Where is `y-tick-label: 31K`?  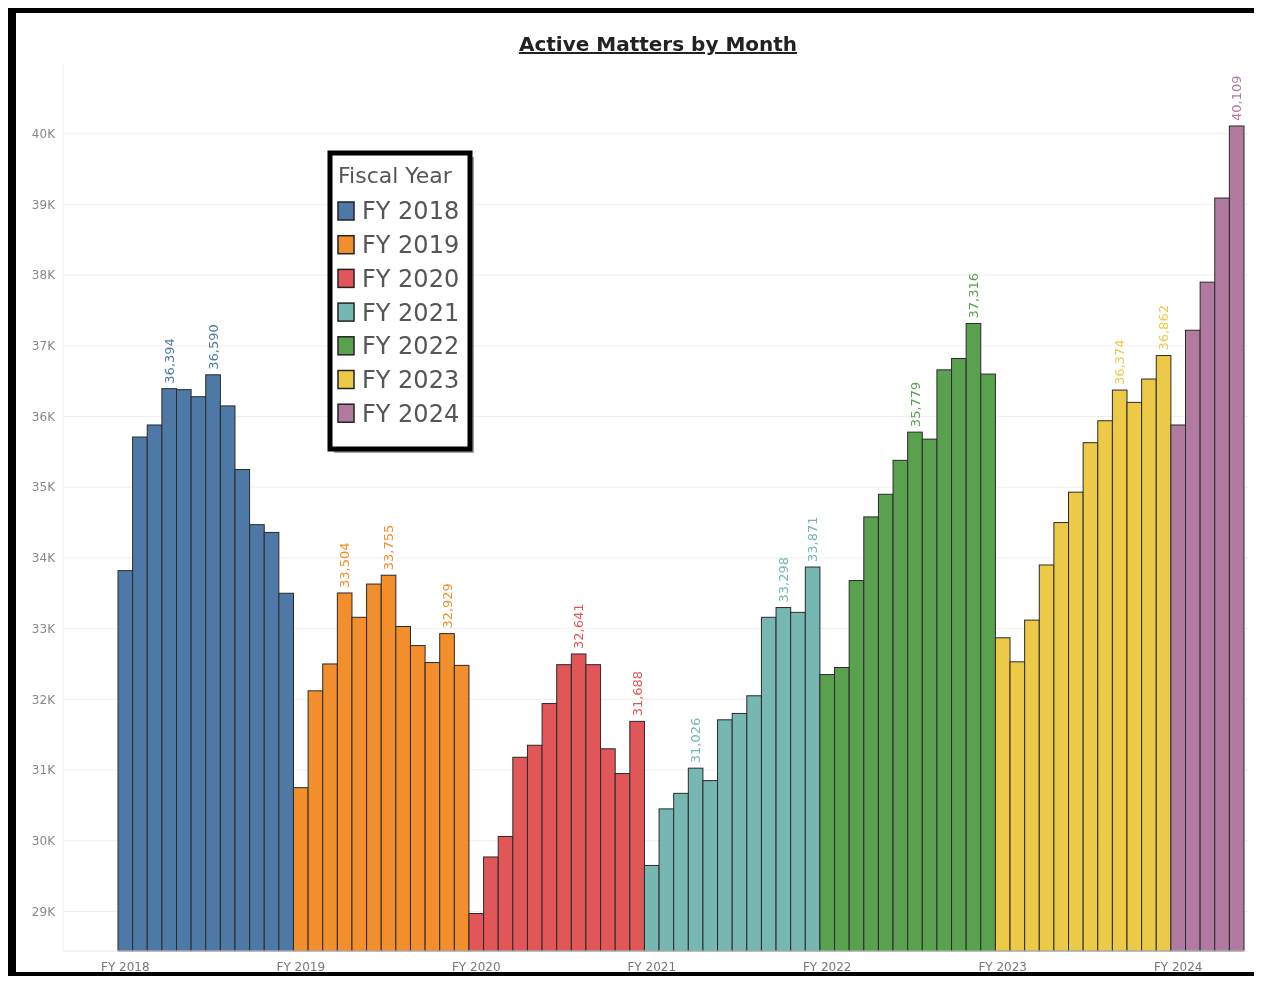
y-tick-label: 31K is located at coordinates (44, 770).